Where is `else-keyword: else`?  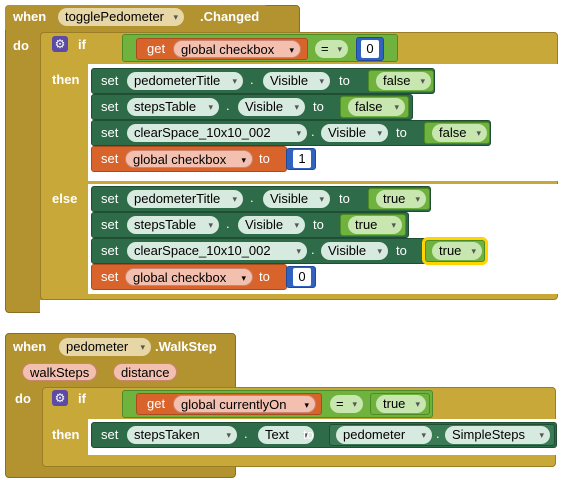 else-keyword: else is located at coordinates (65, 198).